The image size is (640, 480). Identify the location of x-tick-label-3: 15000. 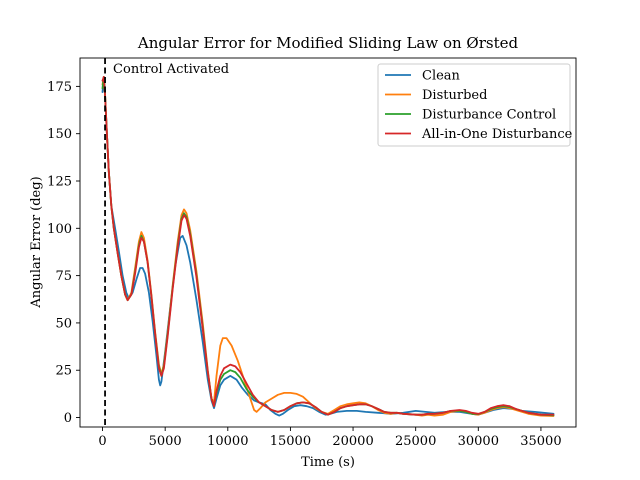
(290, 441).